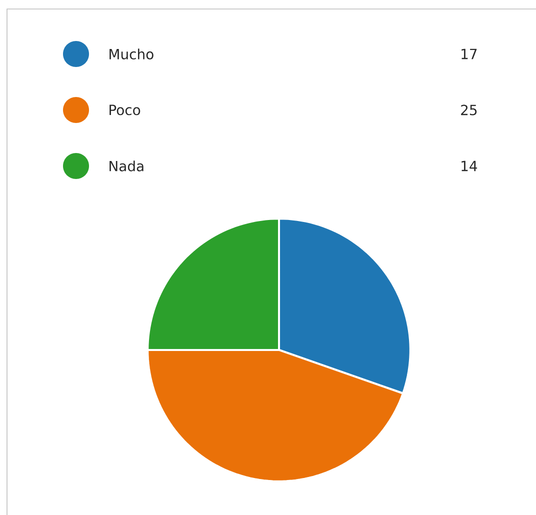  What do you see at coordinates (125, 110) in the screenshot?
I see `legend-label: Poco` at bounding box center [125, 110].